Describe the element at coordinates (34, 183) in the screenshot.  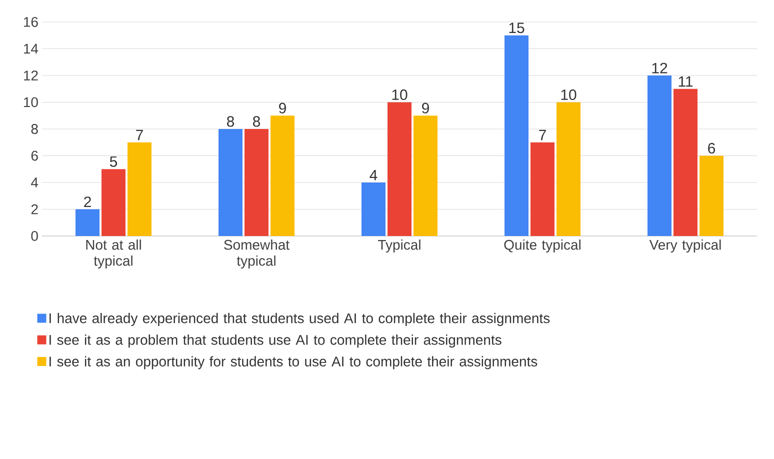
I see `y-tick-label: 4` at that location.